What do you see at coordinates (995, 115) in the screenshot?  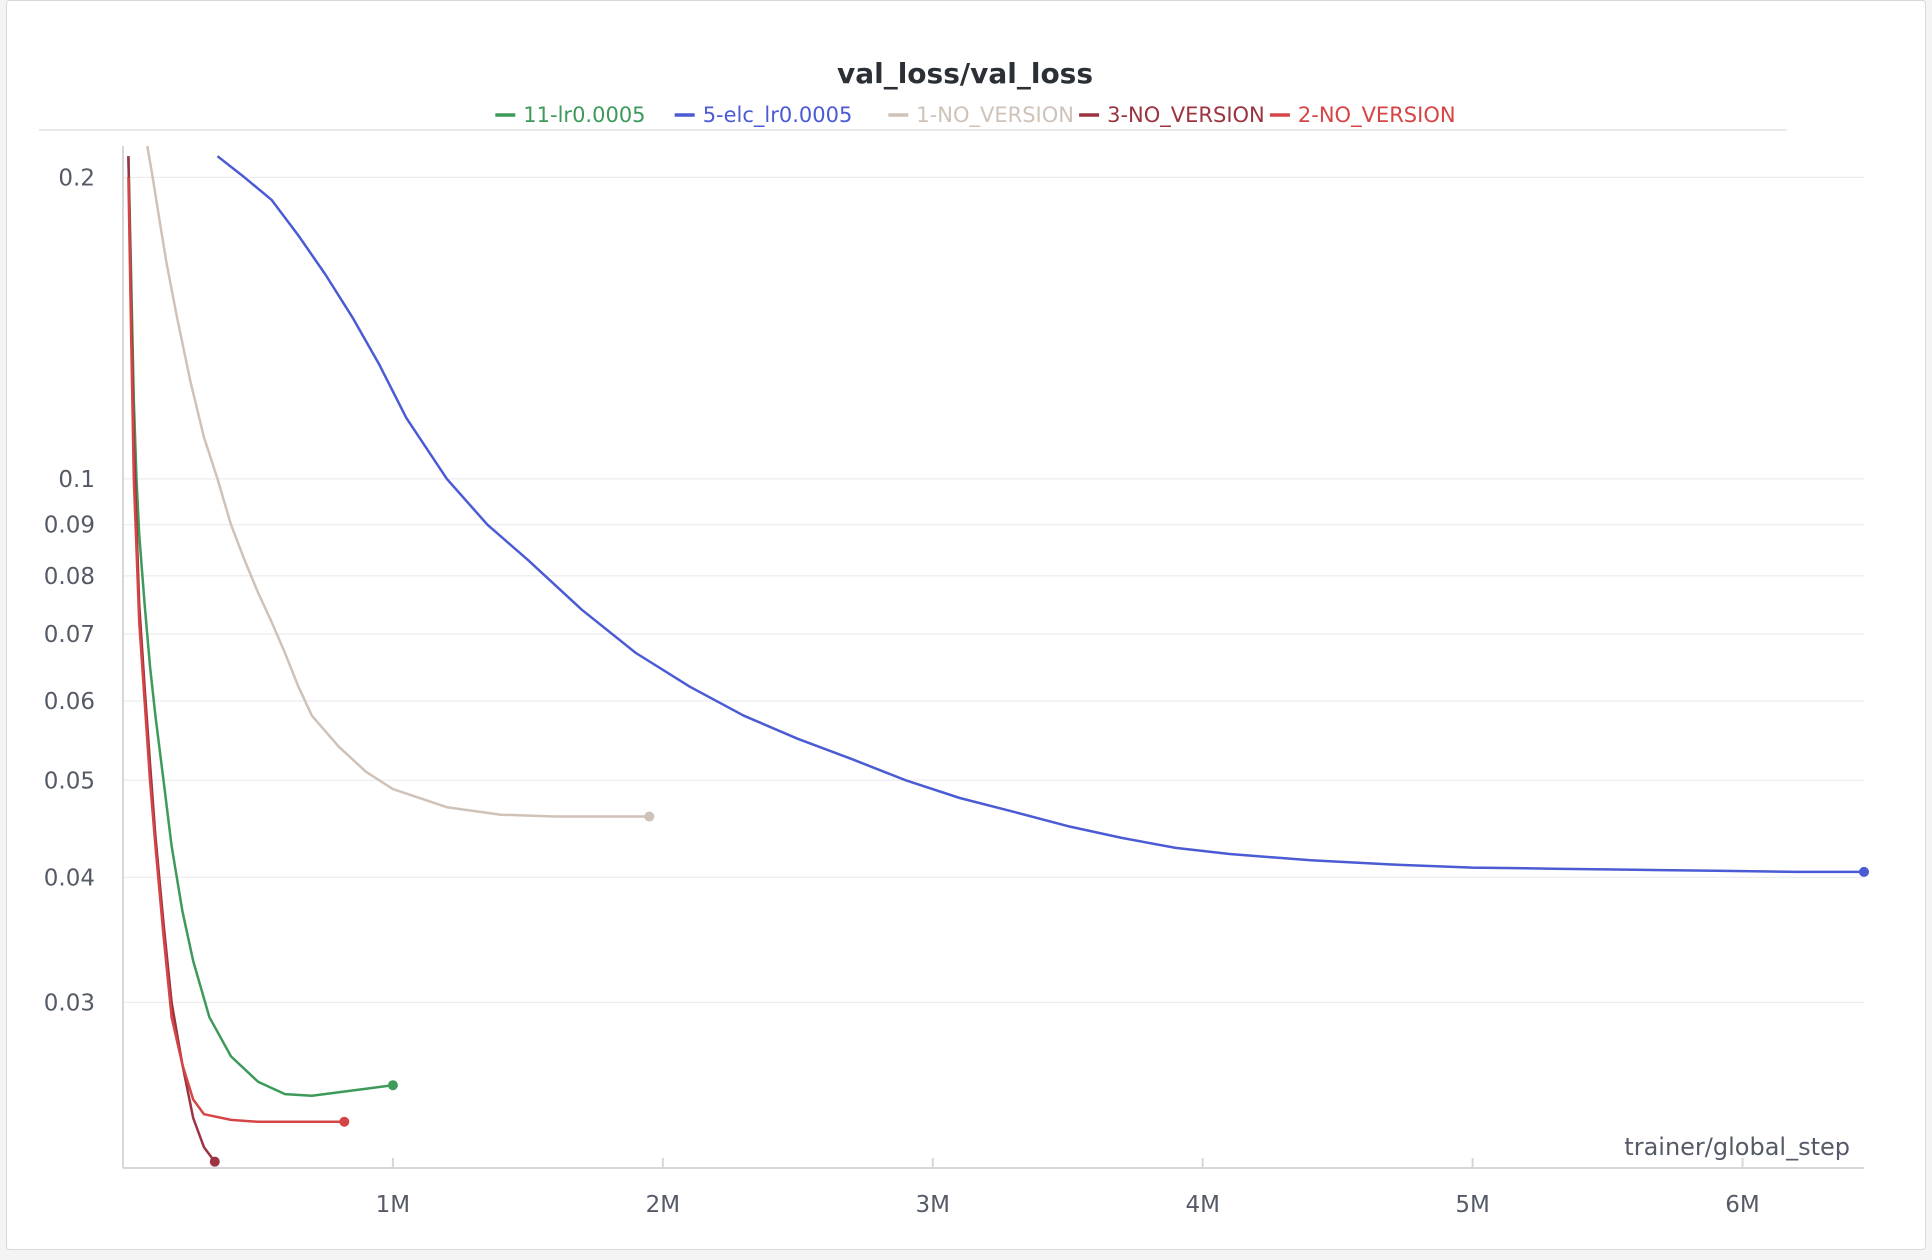 I see `legend-label-2: 1-NO_VERSION` at bounding box center [995, 115].